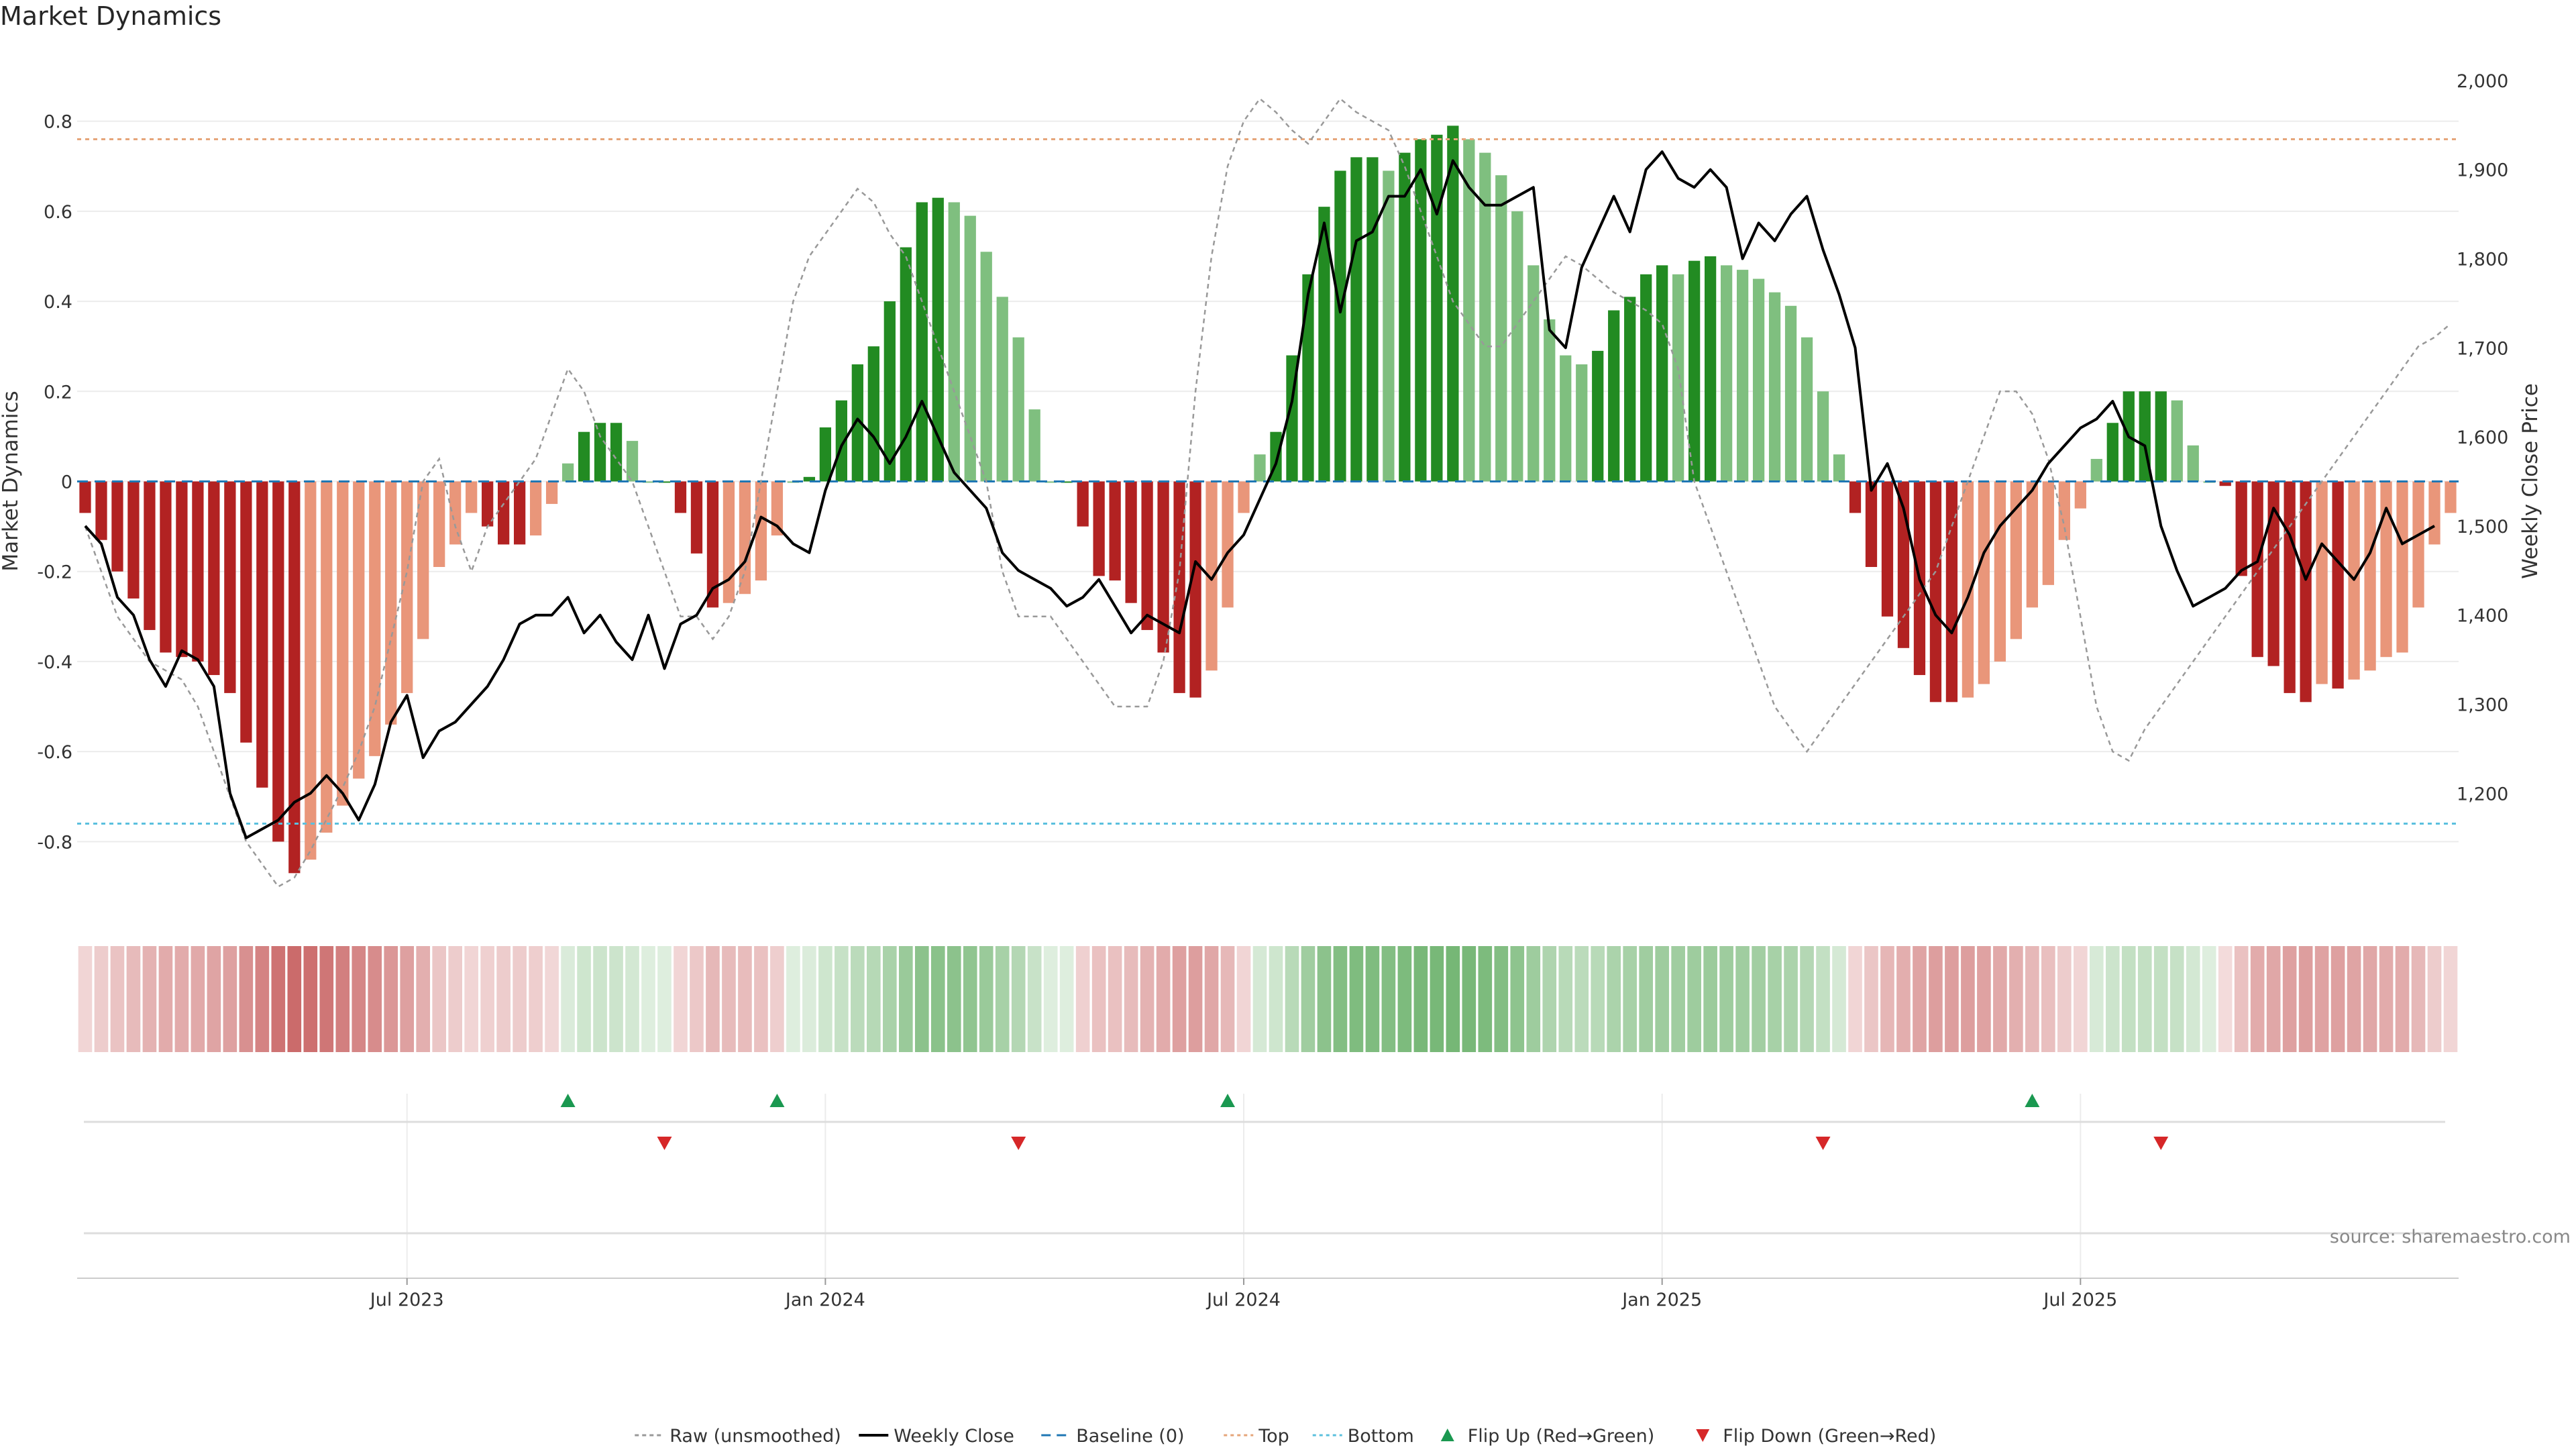 This screenshot has width=2576, height=1452. I want to click on x-tick-label: Jul 2025, so click(2079, 1300).